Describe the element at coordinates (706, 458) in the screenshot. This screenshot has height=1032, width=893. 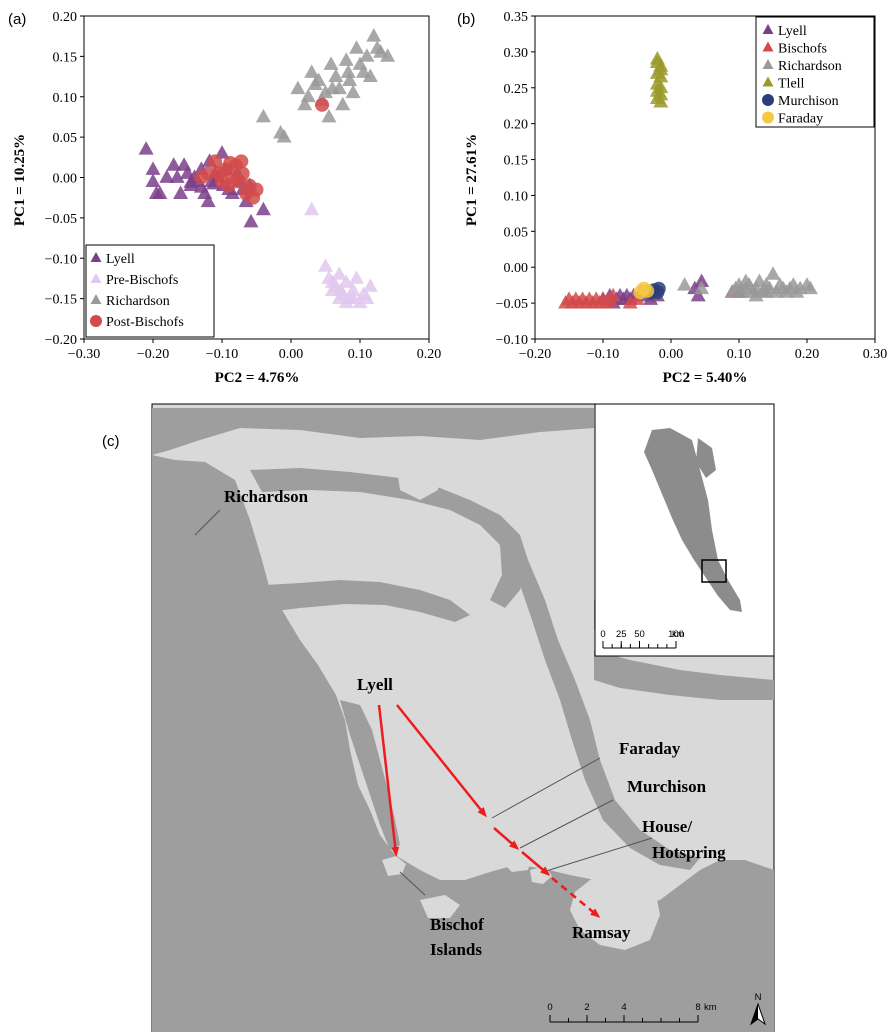
I see `inset-island-north` at that location.